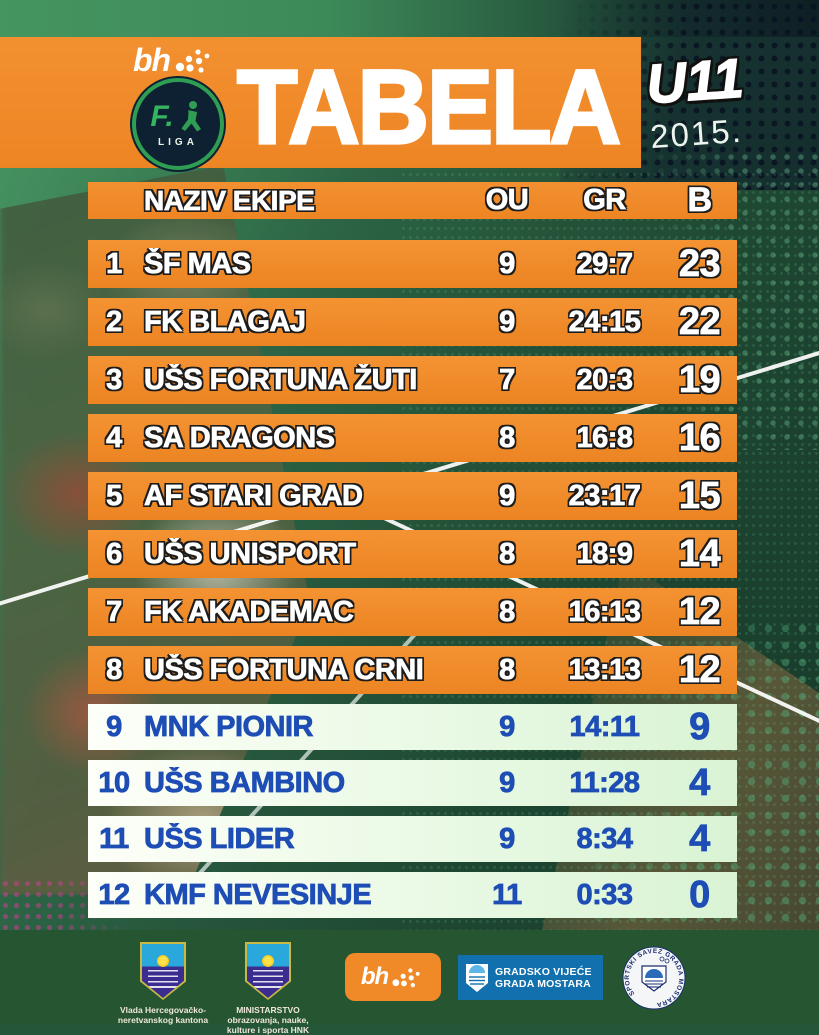 The image size is (819, 1035). I want to click on rank-cell: 6, so click(114, 553).